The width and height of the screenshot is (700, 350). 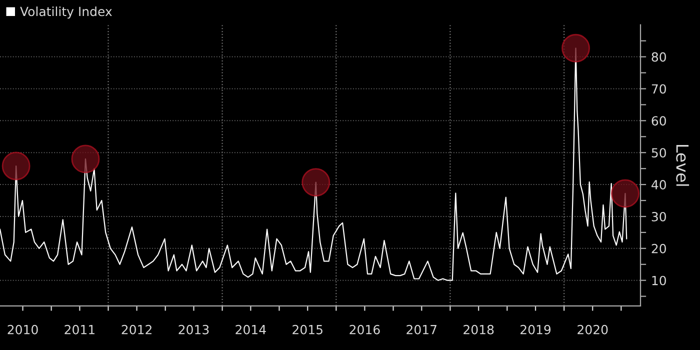 I want to click on y-tick-label: 60, so click(x=659, y=121).